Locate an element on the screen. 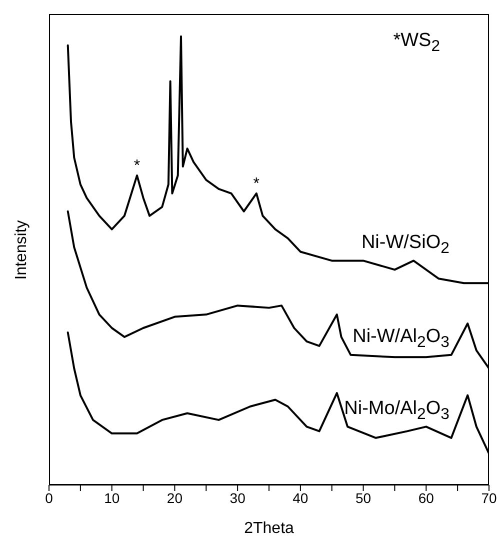 The image size is (500, 551). x-axis-title: 2Theta is located at coordinates (269, 528).